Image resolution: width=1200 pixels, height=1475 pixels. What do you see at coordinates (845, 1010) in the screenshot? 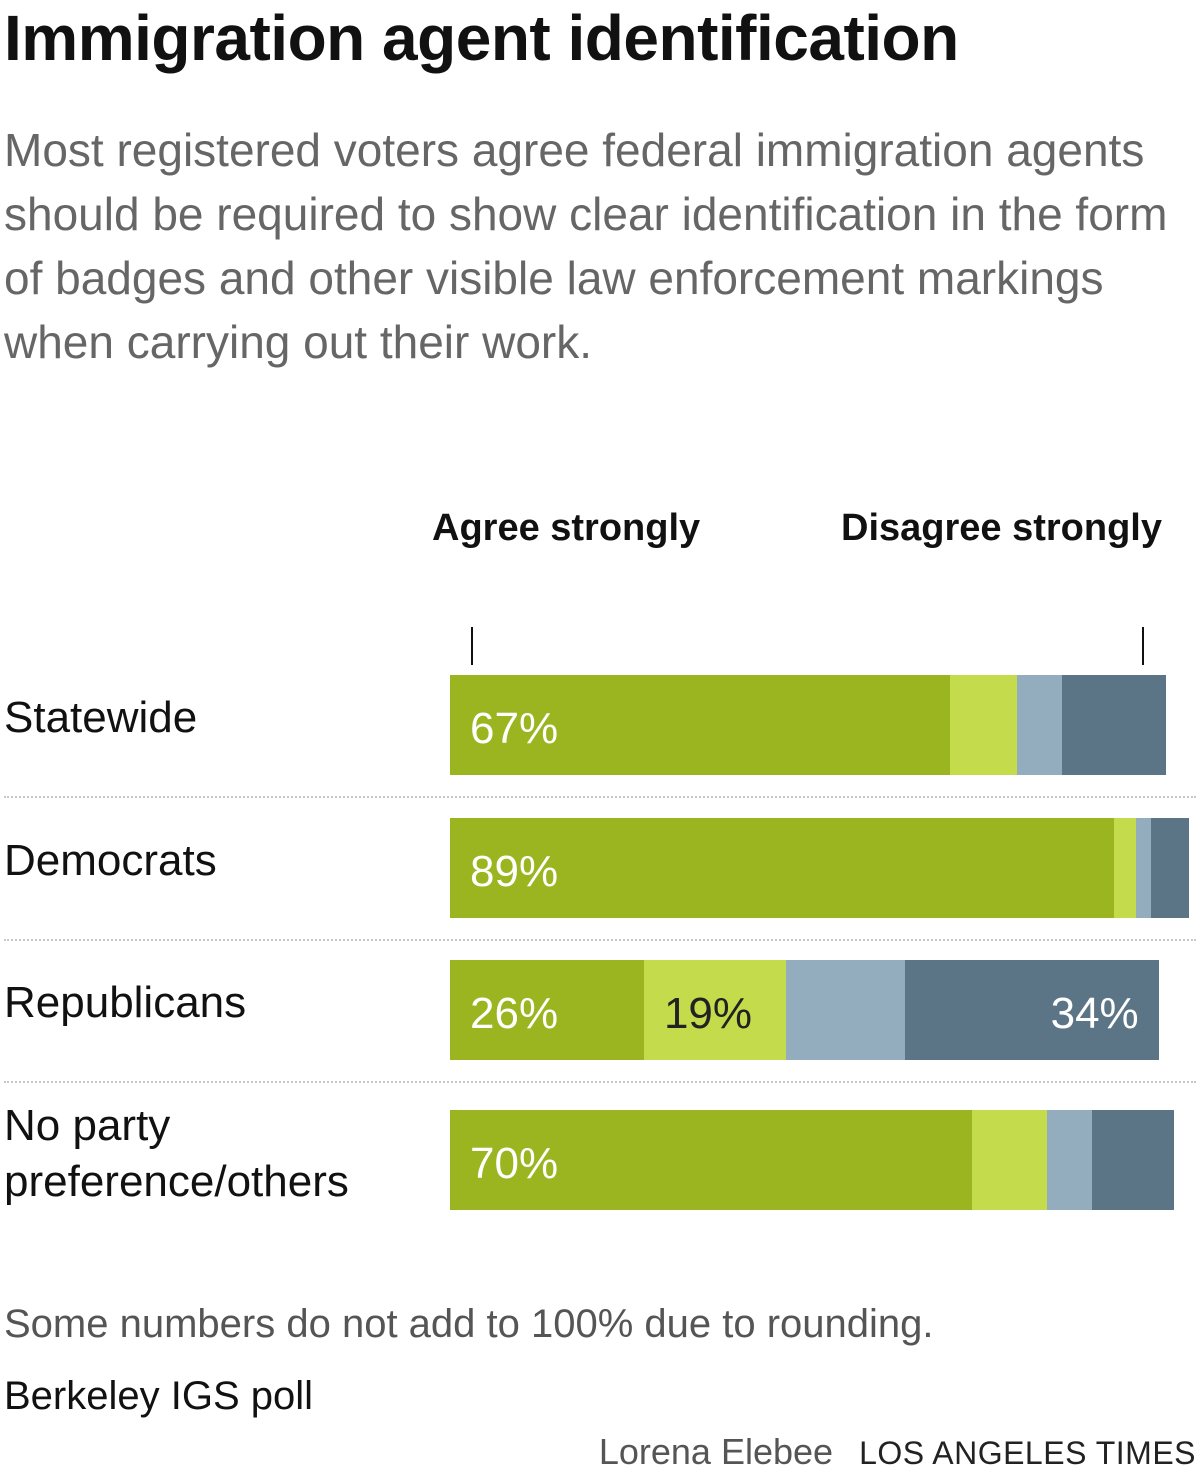
I see `bar-segment-disagree-somewhat-republicans` at bounding box center [845, 1010].